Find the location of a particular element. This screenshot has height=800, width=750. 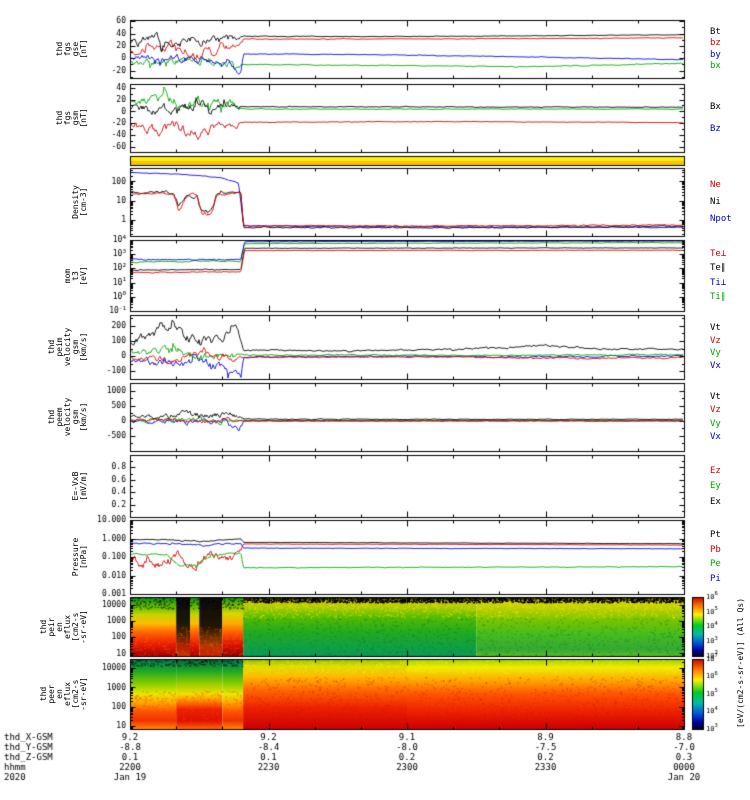

legend-mom-t3-Te: Te∥ is located at coordinates (718, 268).